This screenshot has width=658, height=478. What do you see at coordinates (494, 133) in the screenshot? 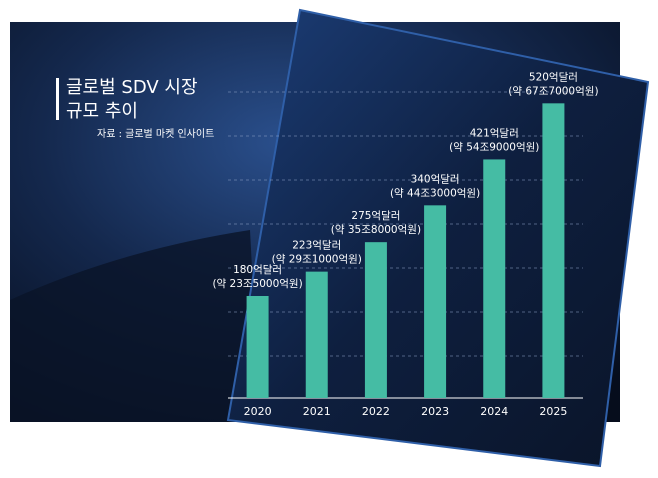
I see `value-label: 421억달러` at bounding box center [494, 133].